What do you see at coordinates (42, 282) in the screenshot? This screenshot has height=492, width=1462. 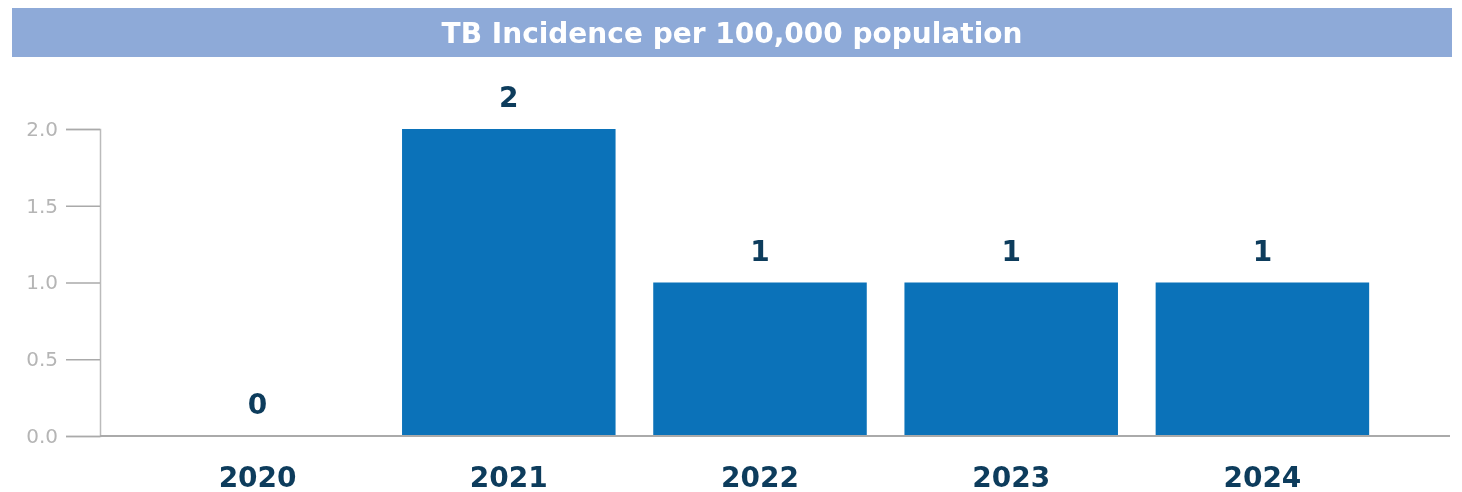 I see `y-tick-label: 1.0` at bounding box center [42, 282].